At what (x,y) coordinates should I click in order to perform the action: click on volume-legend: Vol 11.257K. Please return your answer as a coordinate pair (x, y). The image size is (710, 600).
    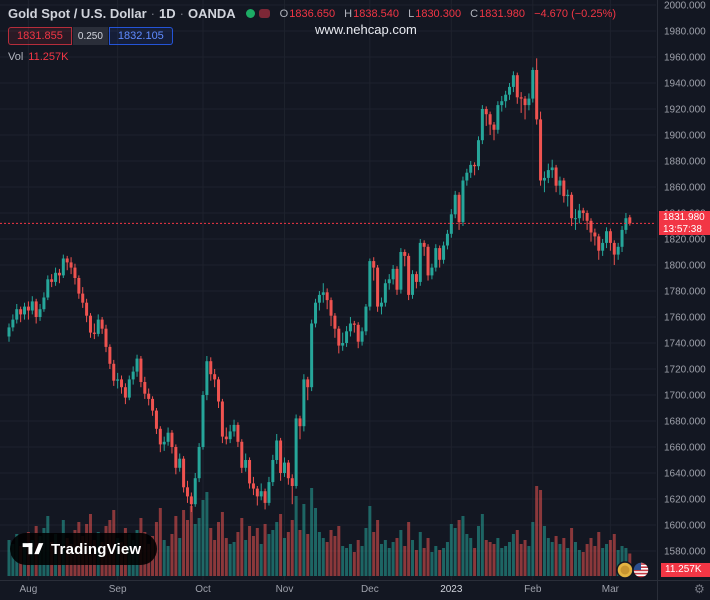
    Looking at the image, I should click on (38, 57).